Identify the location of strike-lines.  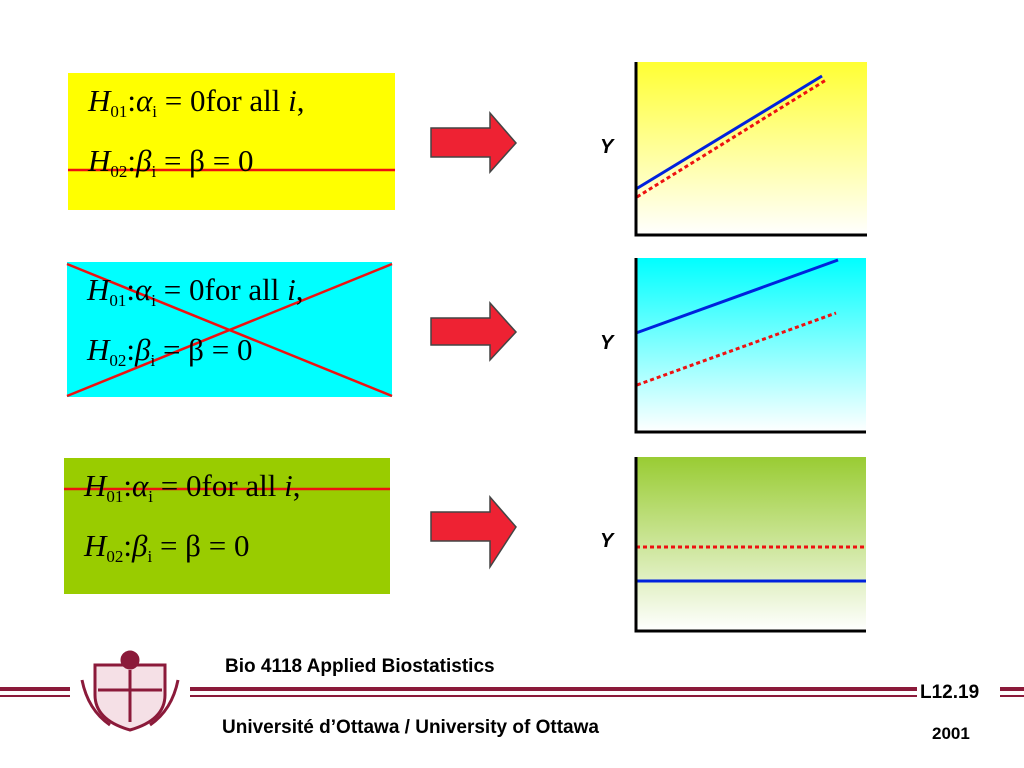
(229, 329).